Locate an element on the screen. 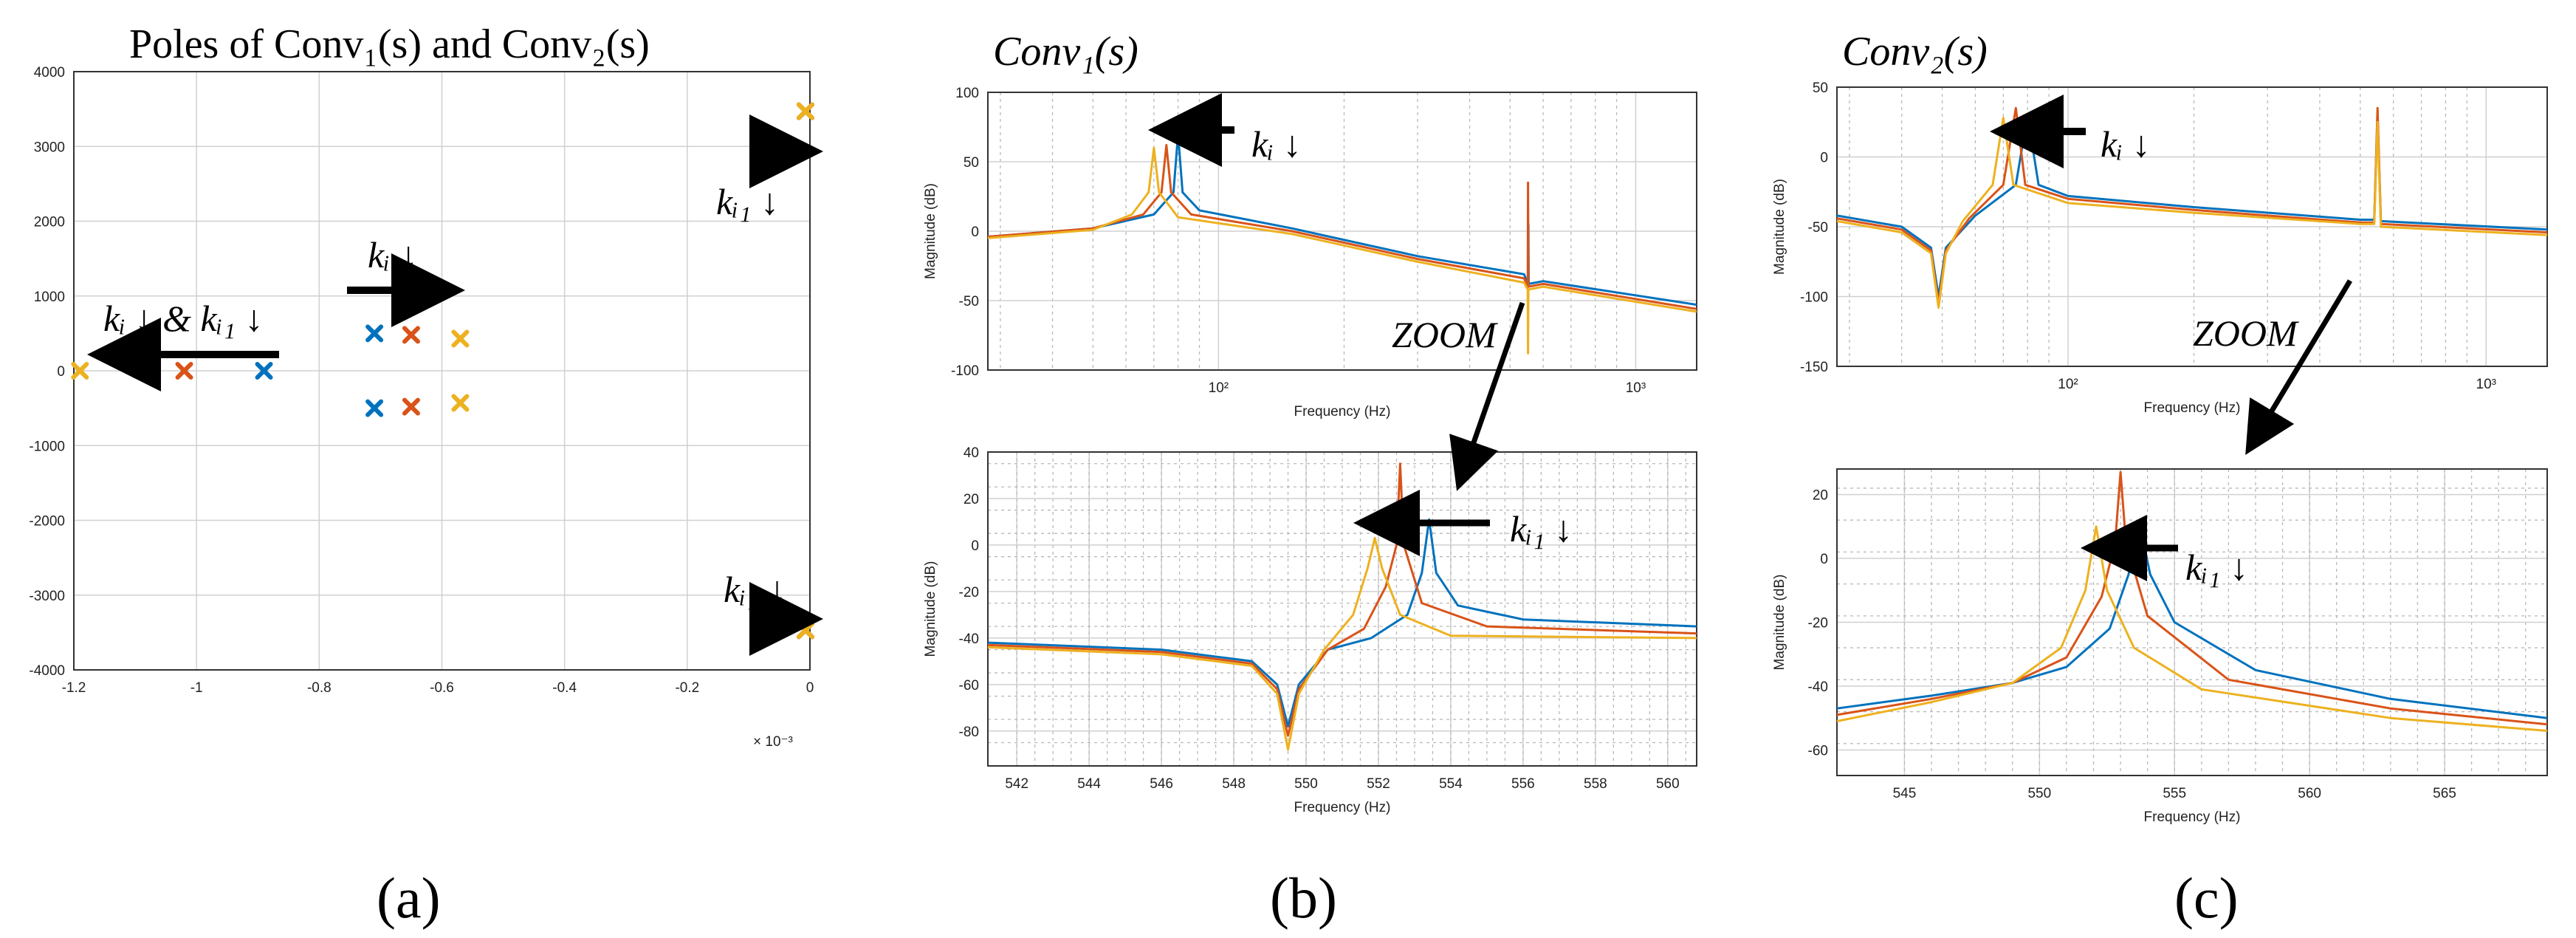  y-tick-label: 1000 is located at coordinates (49, 297).